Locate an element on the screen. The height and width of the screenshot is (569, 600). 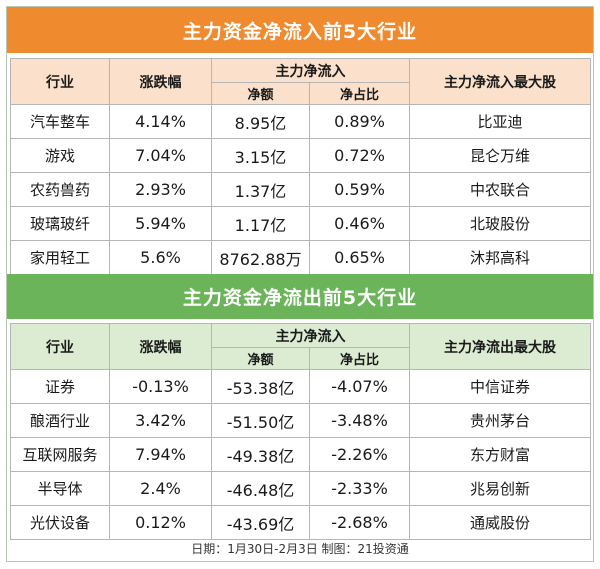
change-cell: 5.94% is located at coordinates (160, 223).